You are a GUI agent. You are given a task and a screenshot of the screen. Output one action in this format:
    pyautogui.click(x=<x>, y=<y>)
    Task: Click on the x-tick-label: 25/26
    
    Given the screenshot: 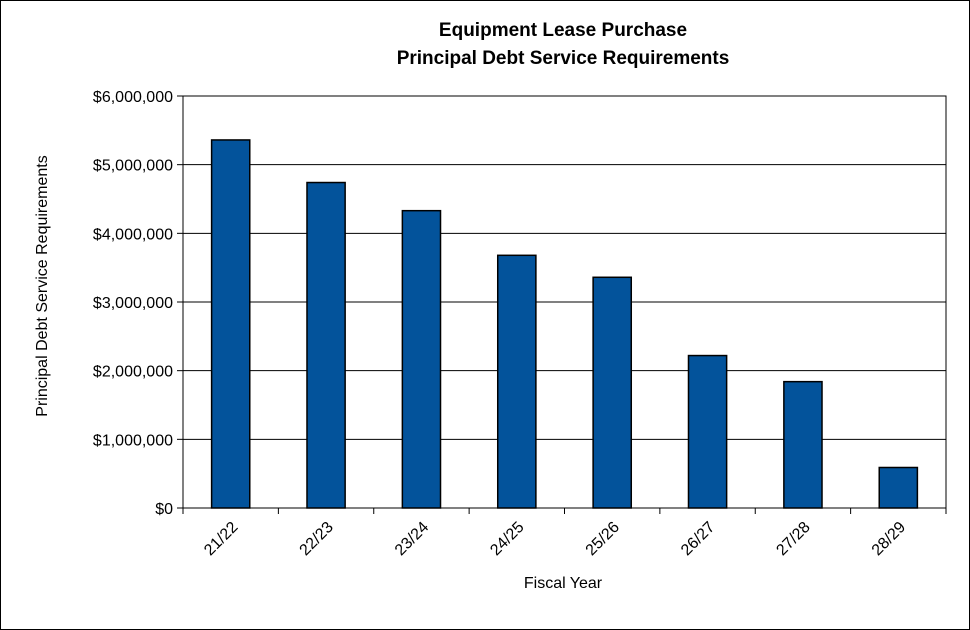 What is the action you would take?
    pyautogui.click(x=603, y=539)
    